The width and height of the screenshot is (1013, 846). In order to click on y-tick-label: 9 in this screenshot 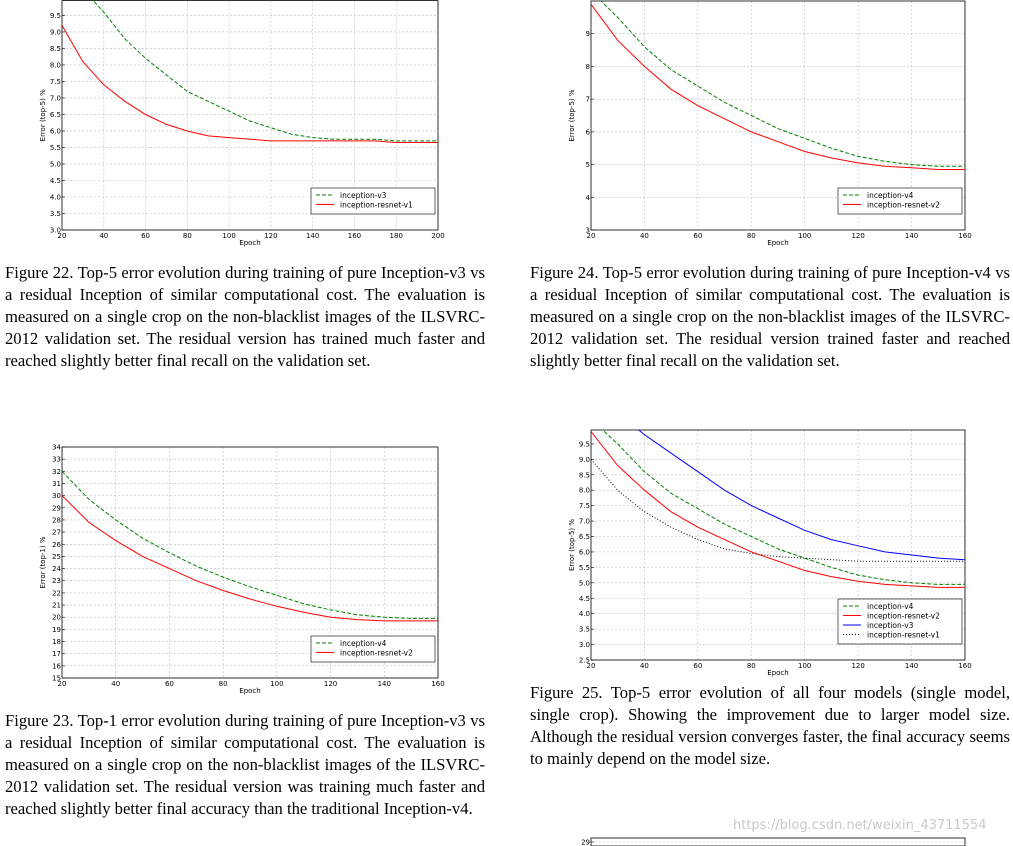, I will do `click(588, 34)`.